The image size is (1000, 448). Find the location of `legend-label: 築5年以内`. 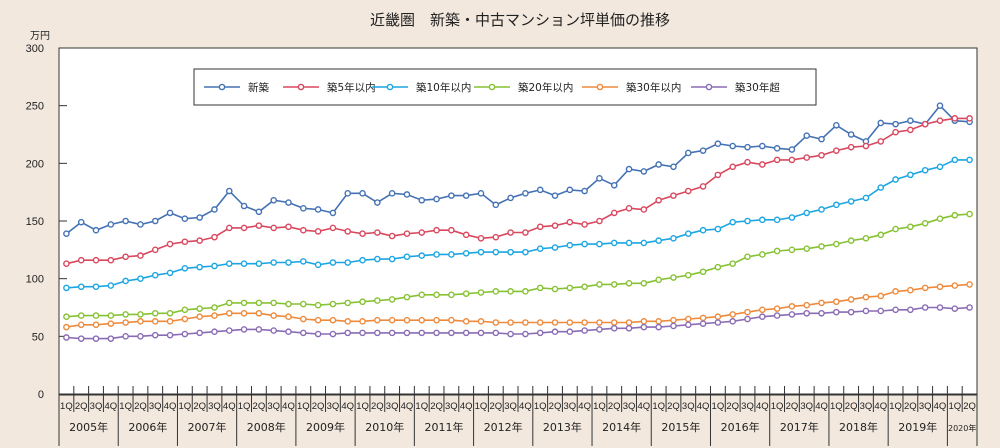

legend-label: 築5年以内 is located at coordinates (351, 87).